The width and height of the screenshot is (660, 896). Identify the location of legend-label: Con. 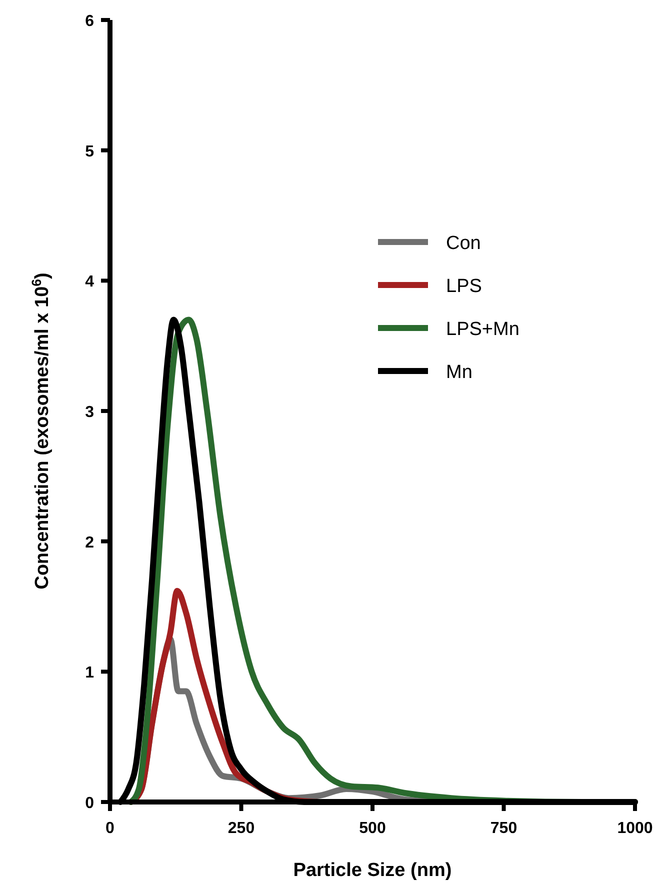
(463, 243).